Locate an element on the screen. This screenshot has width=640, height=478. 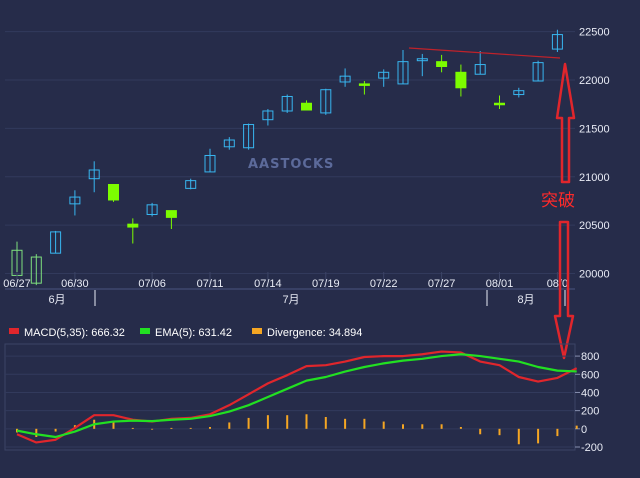
date-tick-label: 07/11 is located at coordinates (210, 284).